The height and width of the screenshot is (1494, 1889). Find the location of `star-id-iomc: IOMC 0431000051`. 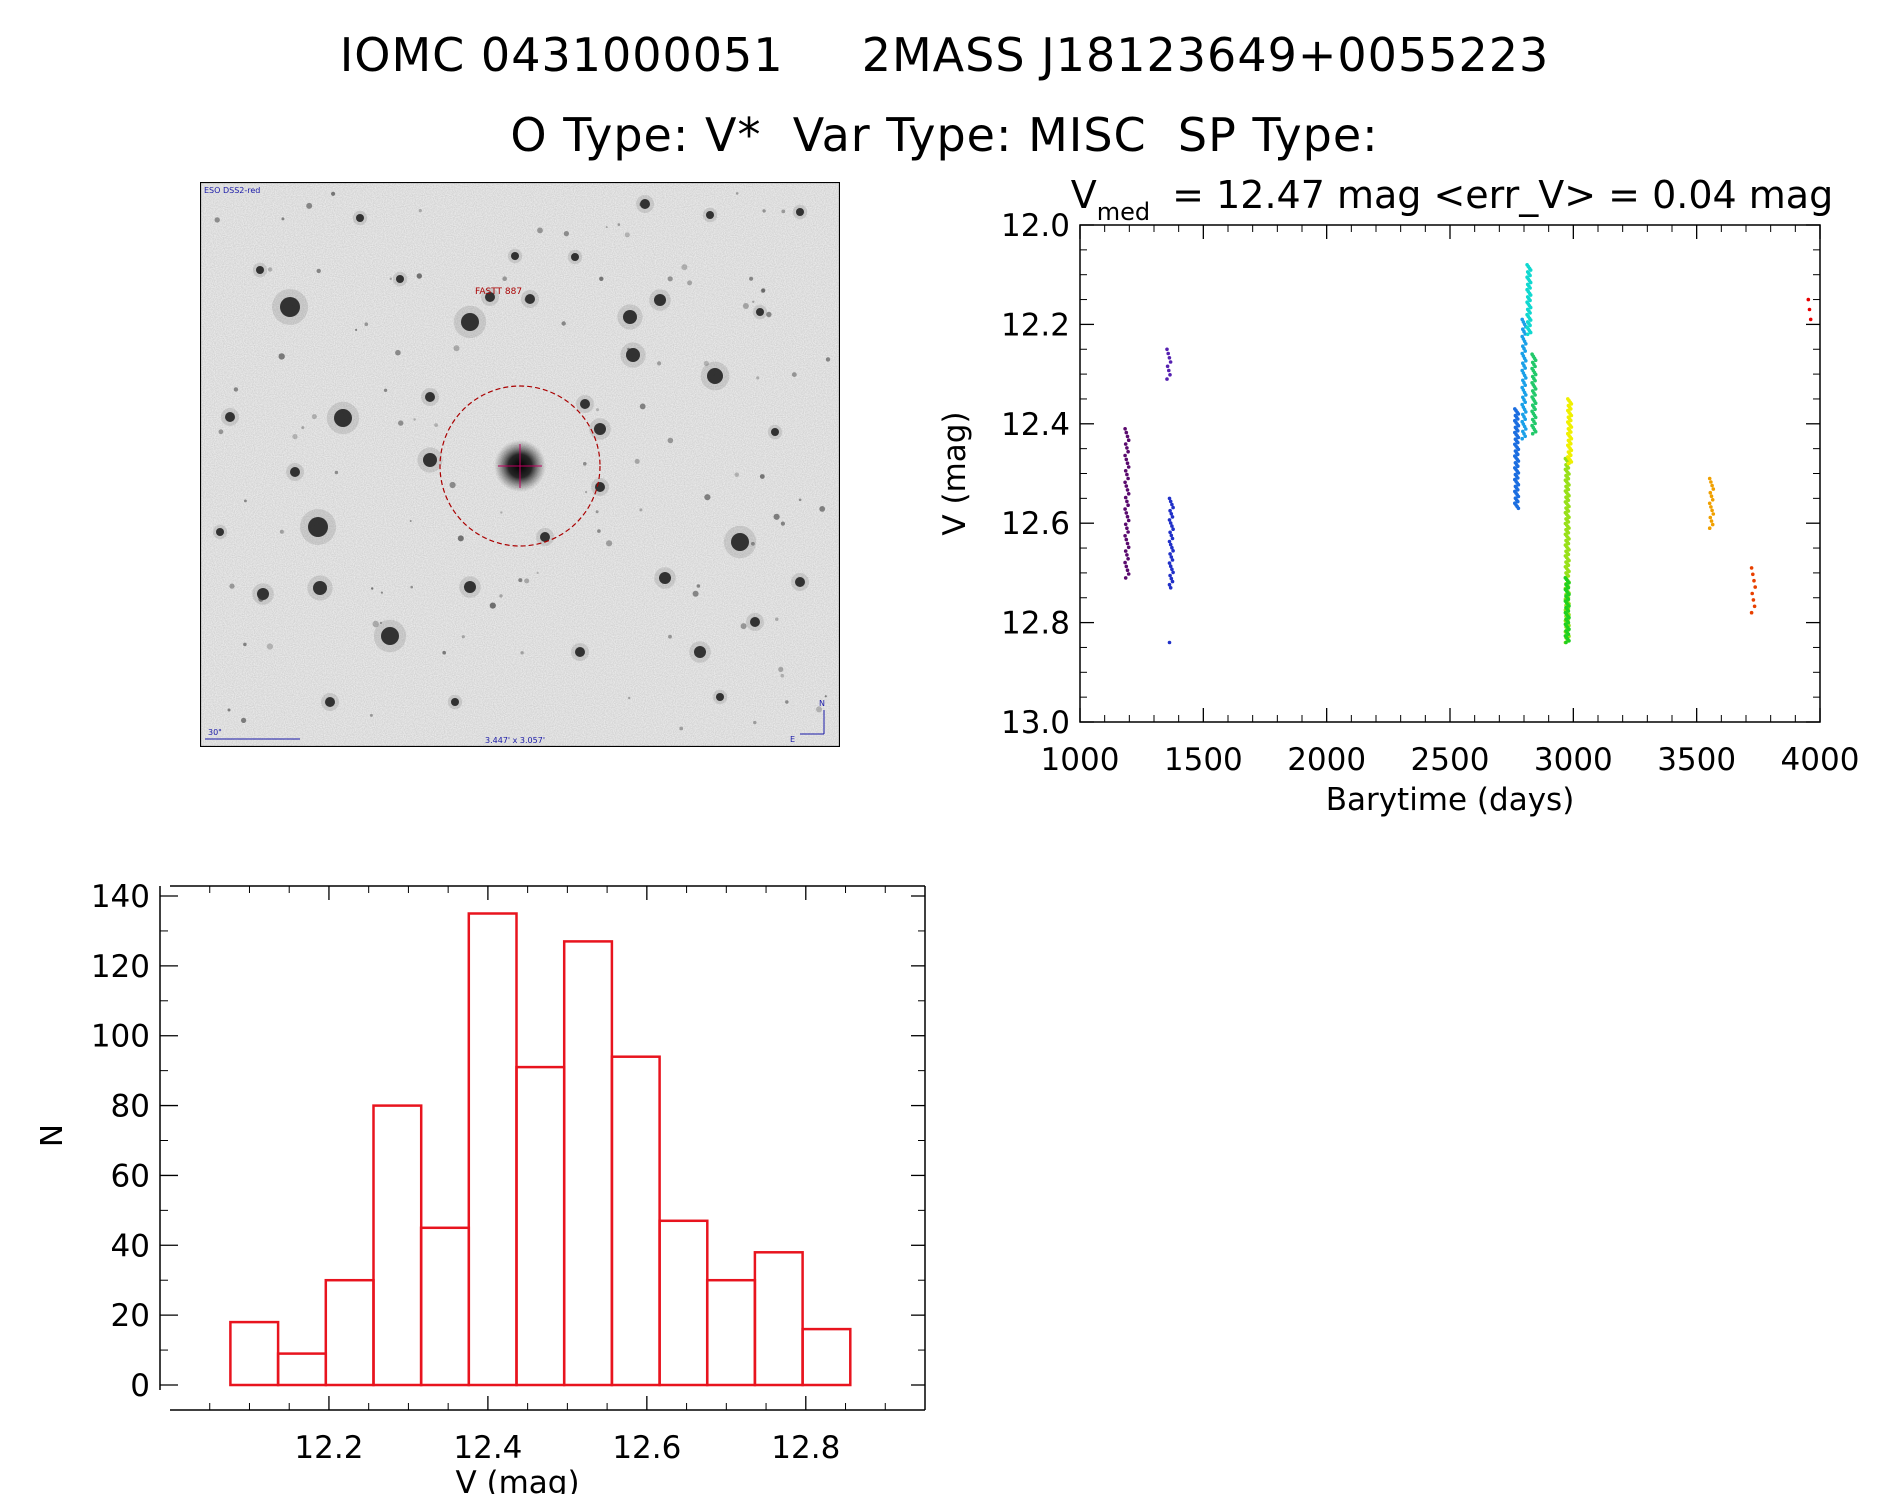

star-id-iomc: IOMC 0431000051 is located at coordinates (561, 55).